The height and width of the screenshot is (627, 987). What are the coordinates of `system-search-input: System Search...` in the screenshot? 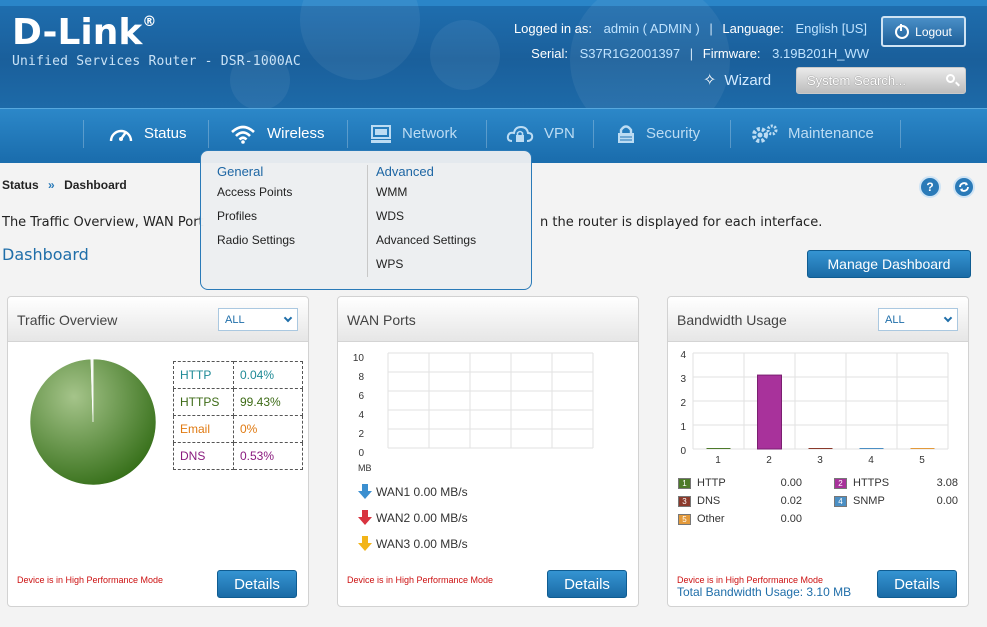 It's located at (881, 80).